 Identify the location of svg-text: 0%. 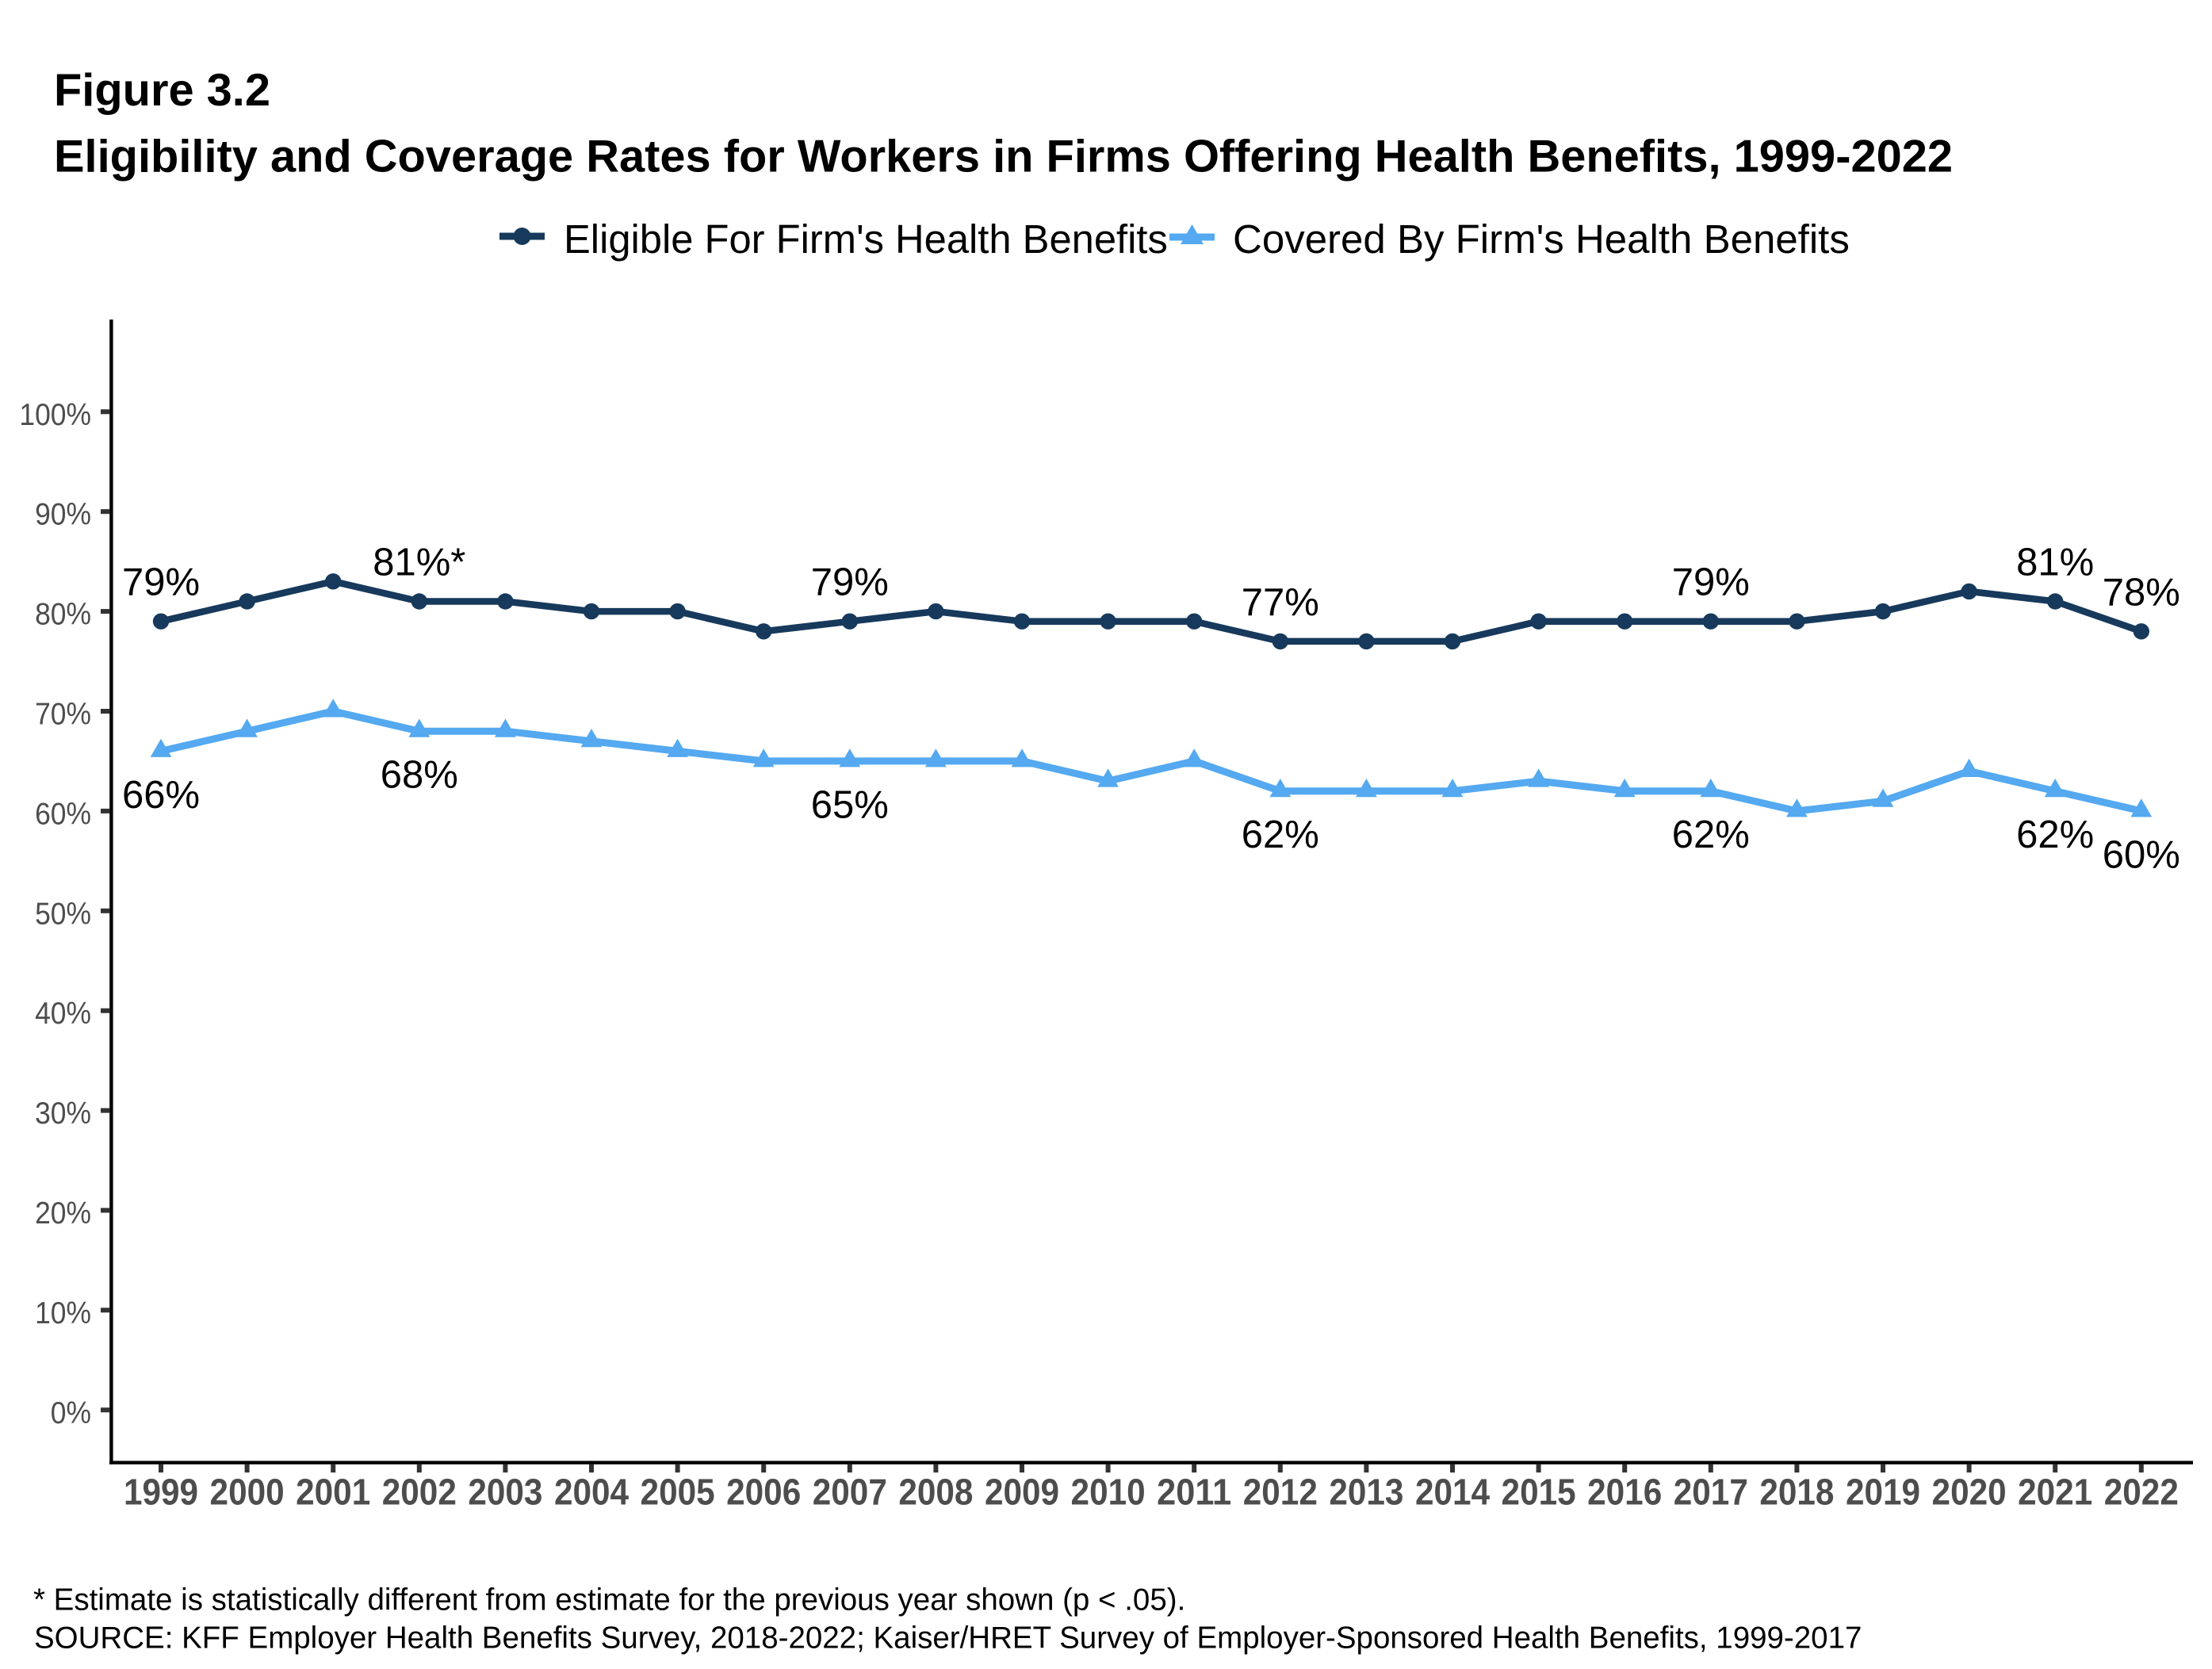
(71, 1413).